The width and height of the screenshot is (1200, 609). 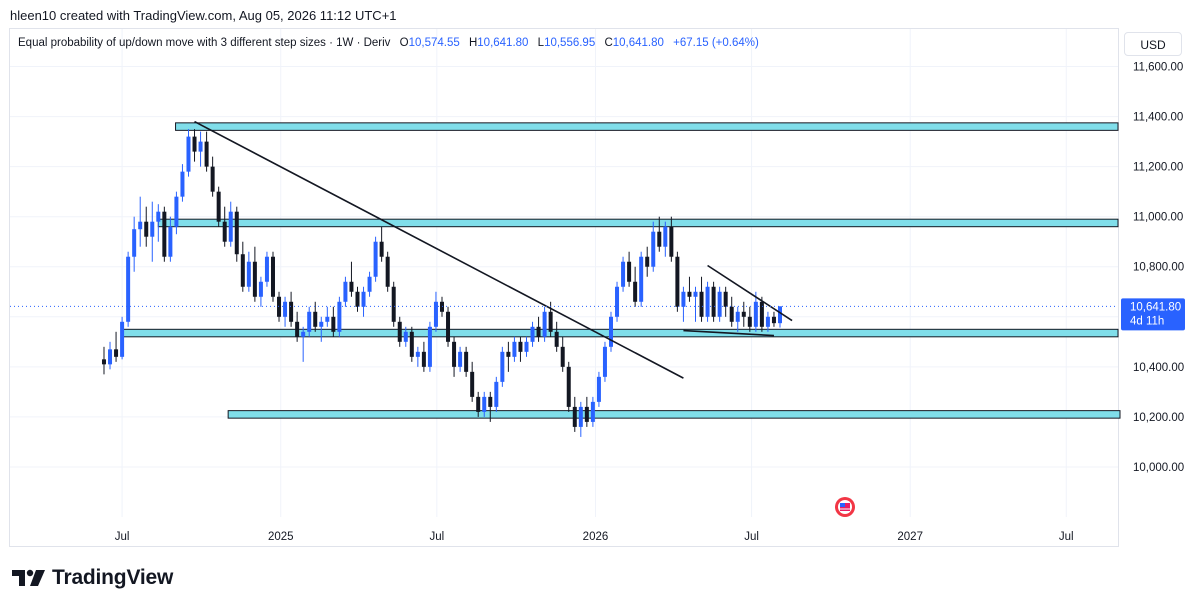 I want to click on bar-countdown: 4d 11h, so click(x=1147, y=321).